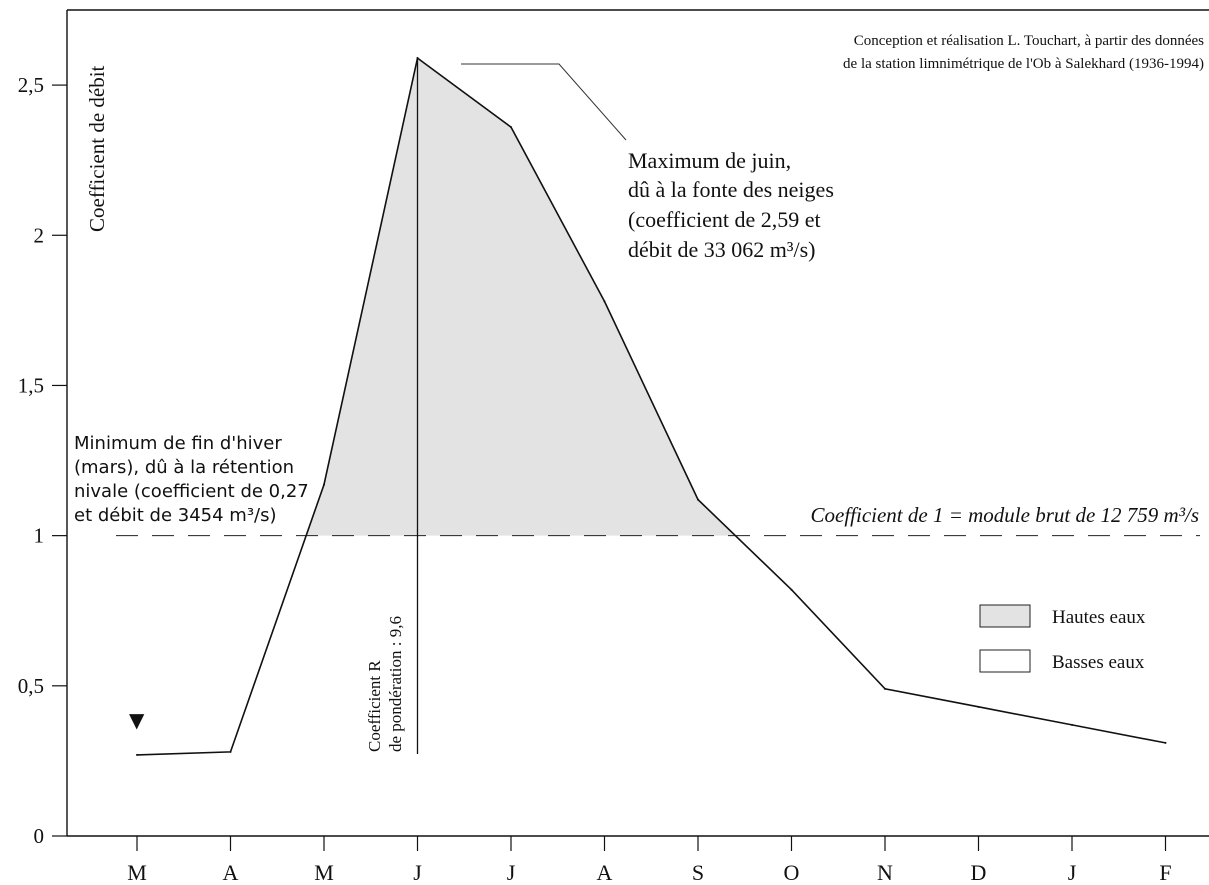 This screenshot has height=885, width=1209. Describe the element at coordinates (731, 189) in the screenshot. I see `maximum-annotation-2: dû à la fonte des neiges` at that location.